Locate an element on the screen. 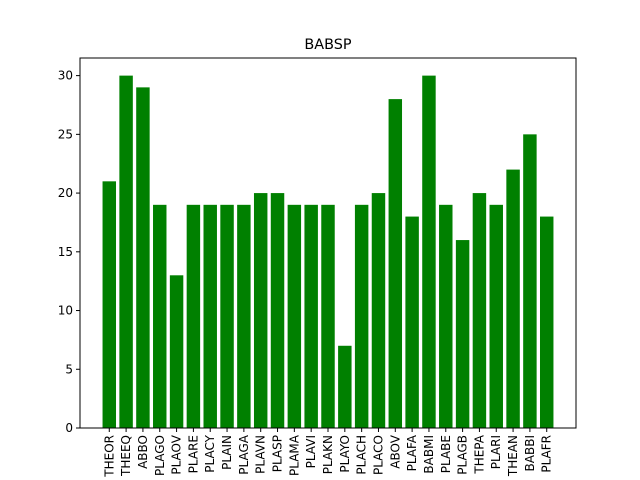 The height and width of the screenshot is (480, 640). y-tick-label: 15 is located at coordinates (65, 252).